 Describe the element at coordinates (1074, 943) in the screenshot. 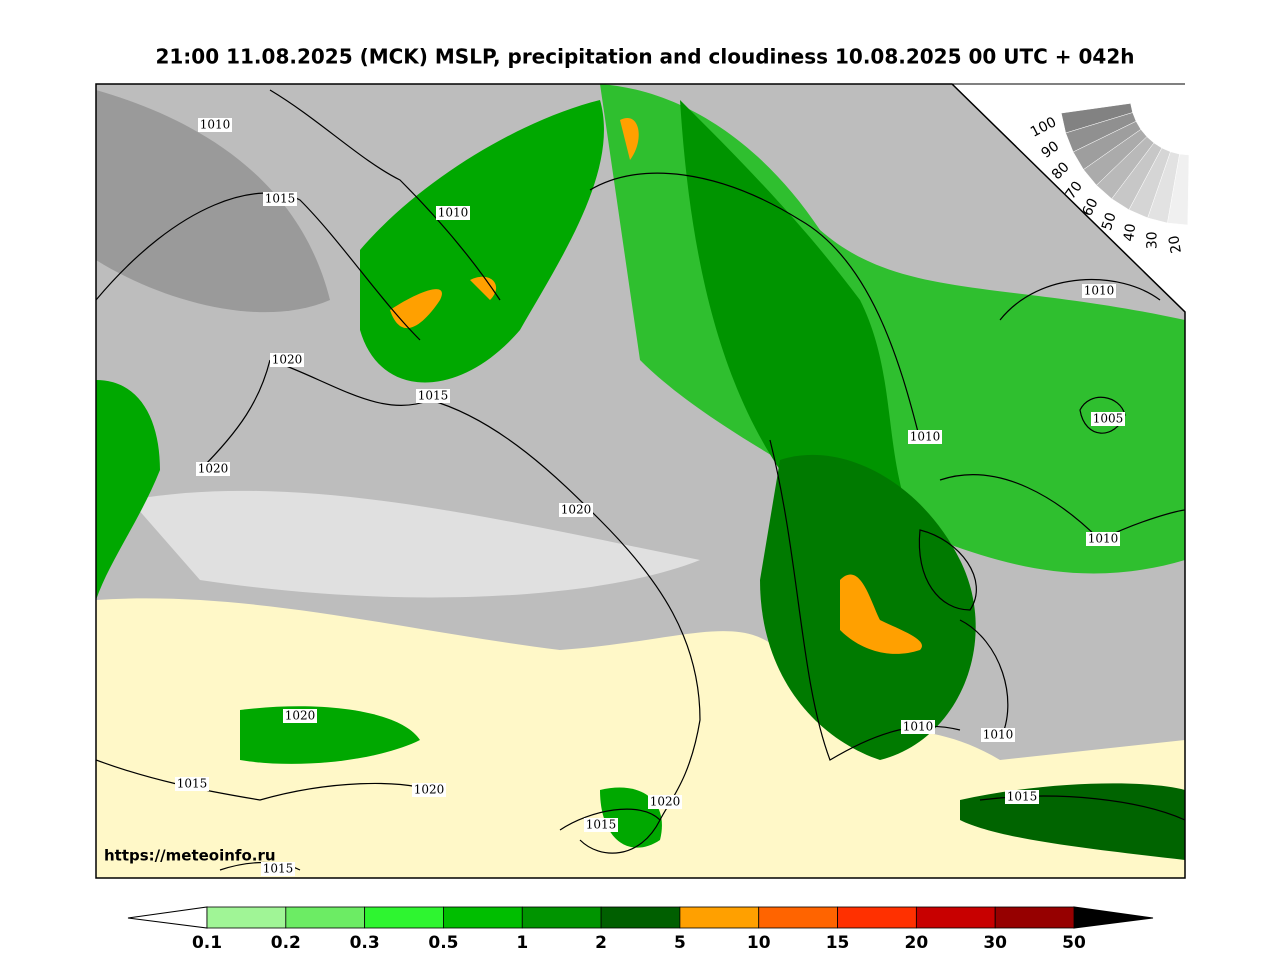

I see `colorbar-label: 50` at that location.